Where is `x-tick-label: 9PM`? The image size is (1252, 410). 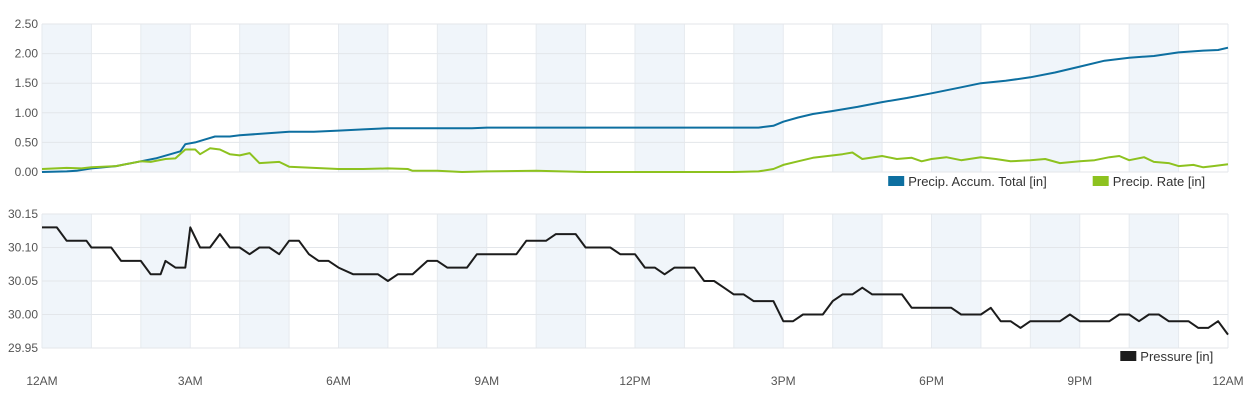 x-tick-label: 9PM is located at coordinates (1079, 381).